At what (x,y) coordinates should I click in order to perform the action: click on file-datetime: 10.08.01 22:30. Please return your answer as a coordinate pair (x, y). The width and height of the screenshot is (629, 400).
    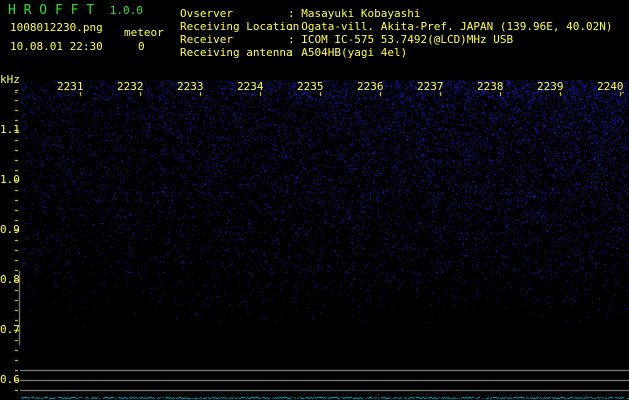
    Looking at the image, I should click on (56, 46).